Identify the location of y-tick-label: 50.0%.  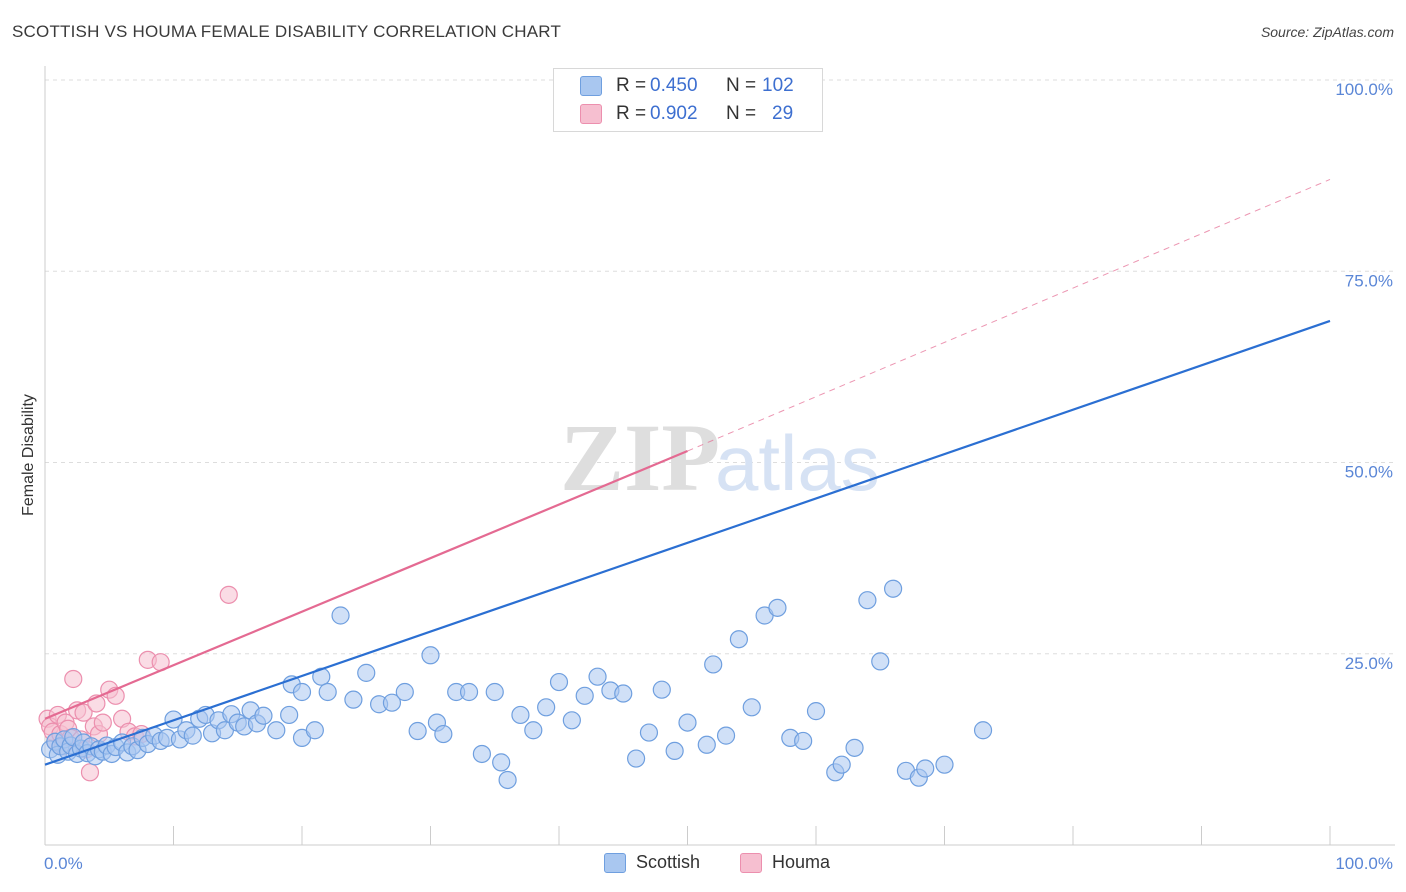
(1369, 472).